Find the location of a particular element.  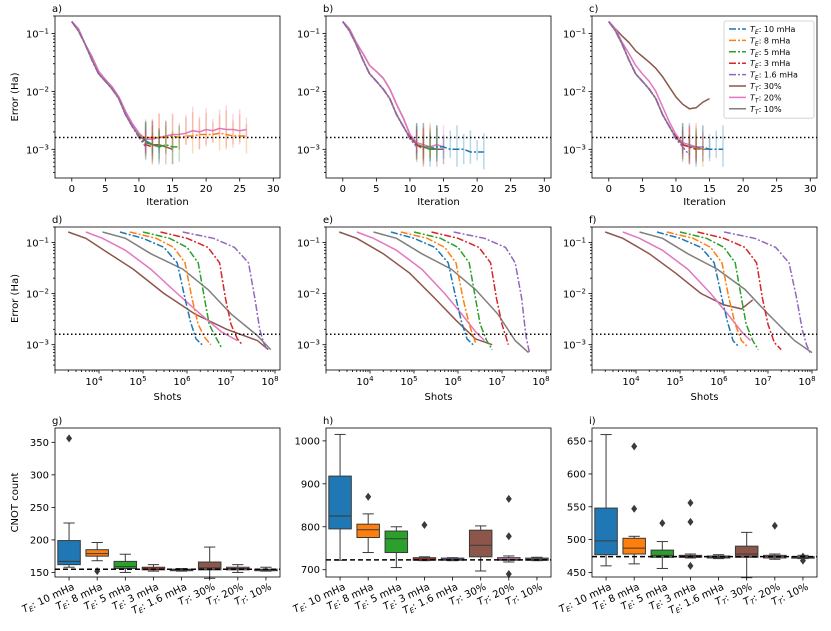

x-tick-label: 15 is located at coordinates (709, 189).